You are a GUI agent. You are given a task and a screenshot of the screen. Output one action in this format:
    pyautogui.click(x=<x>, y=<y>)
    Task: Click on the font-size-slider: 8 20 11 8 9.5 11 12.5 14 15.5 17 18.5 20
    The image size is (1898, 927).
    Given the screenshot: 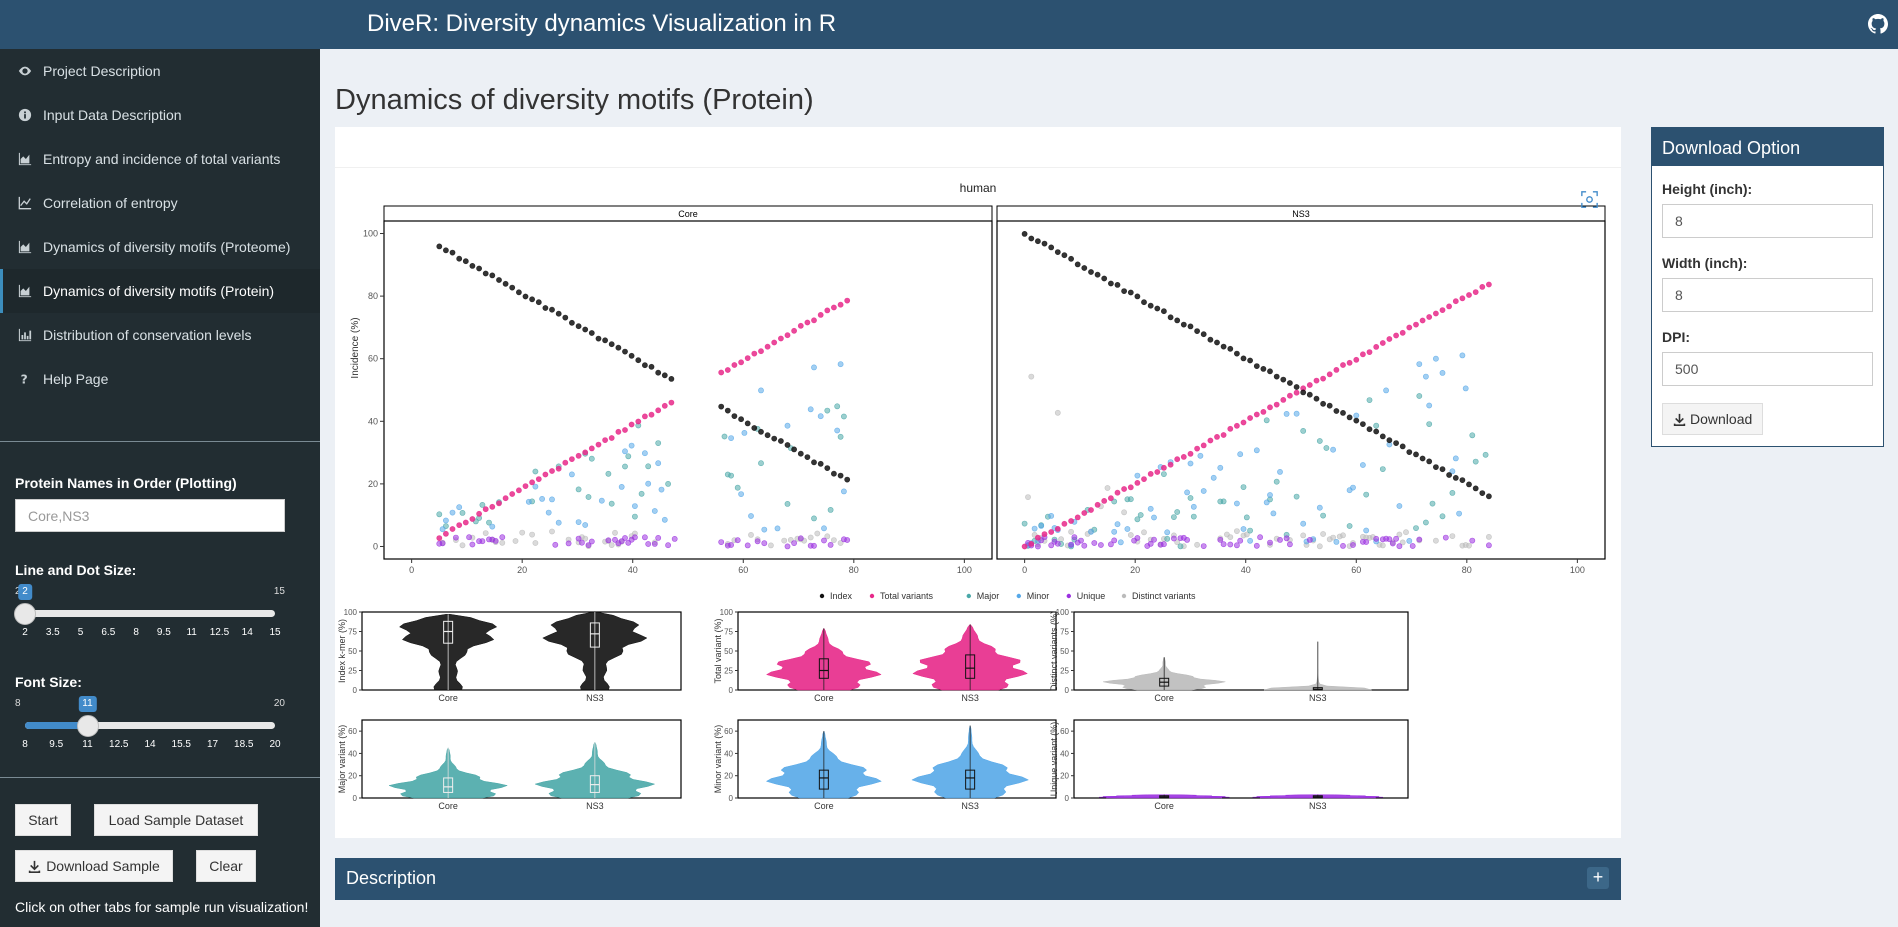 What is the action you would take?
    pyautogui.click(x=150, y=726)
    